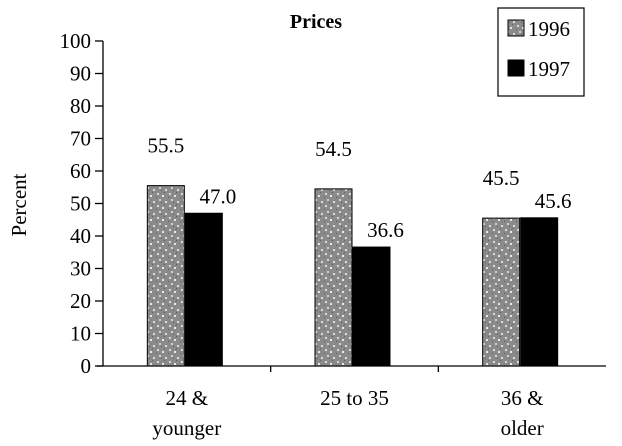 This screenshot has height=446, width=622. I want to click on y-tick-label: 40, so click(80, 236).